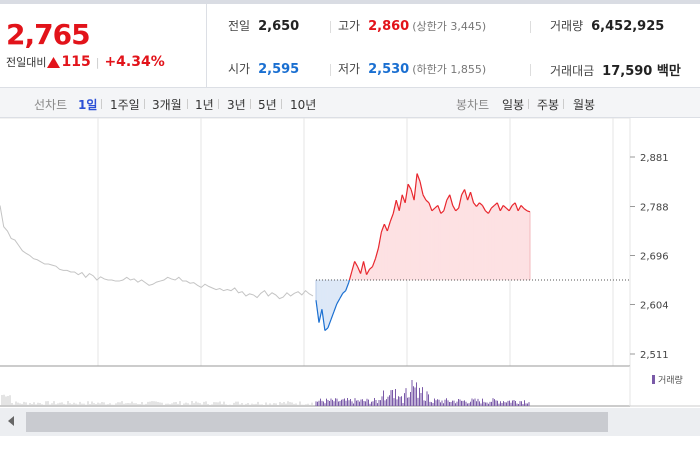  Describe the element at coordinates (267, 105) in the screenshot. I see `tab-5y: 5년` at that location.